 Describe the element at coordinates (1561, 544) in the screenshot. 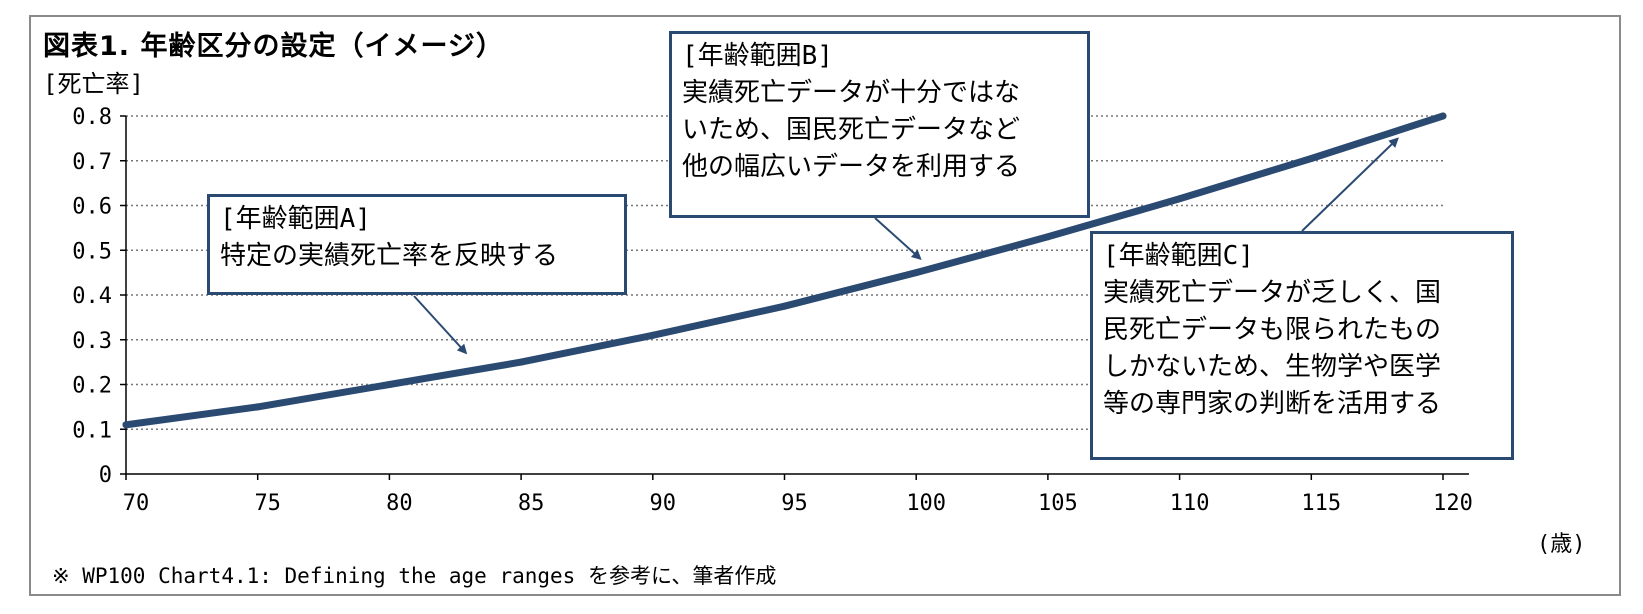

I see `x-axis-unit: (歳)` at that location.